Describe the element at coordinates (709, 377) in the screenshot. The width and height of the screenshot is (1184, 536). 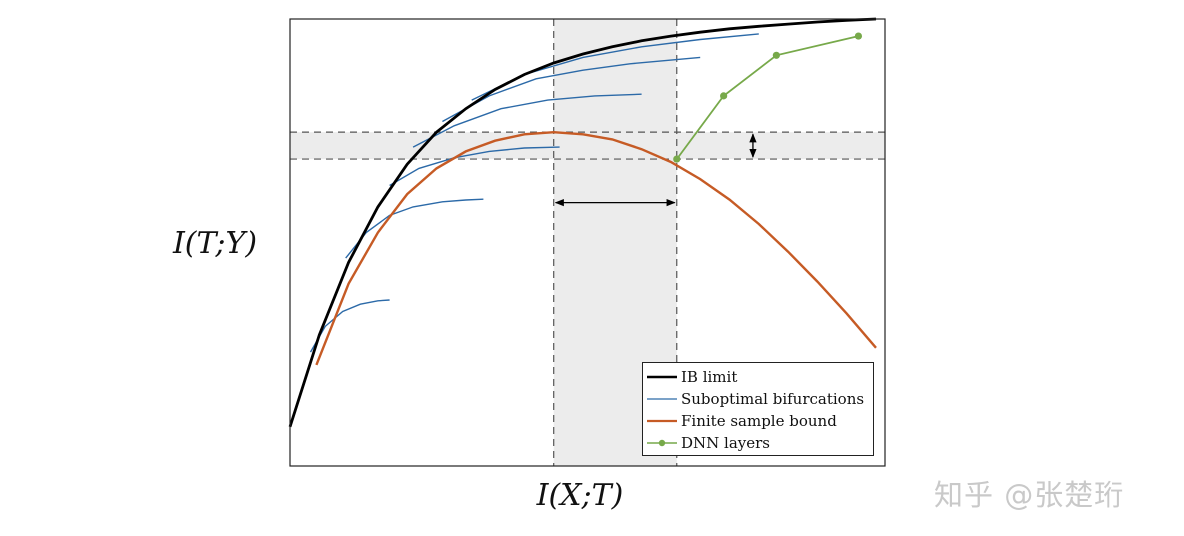
I see `legend-label: IB limit` at that location.